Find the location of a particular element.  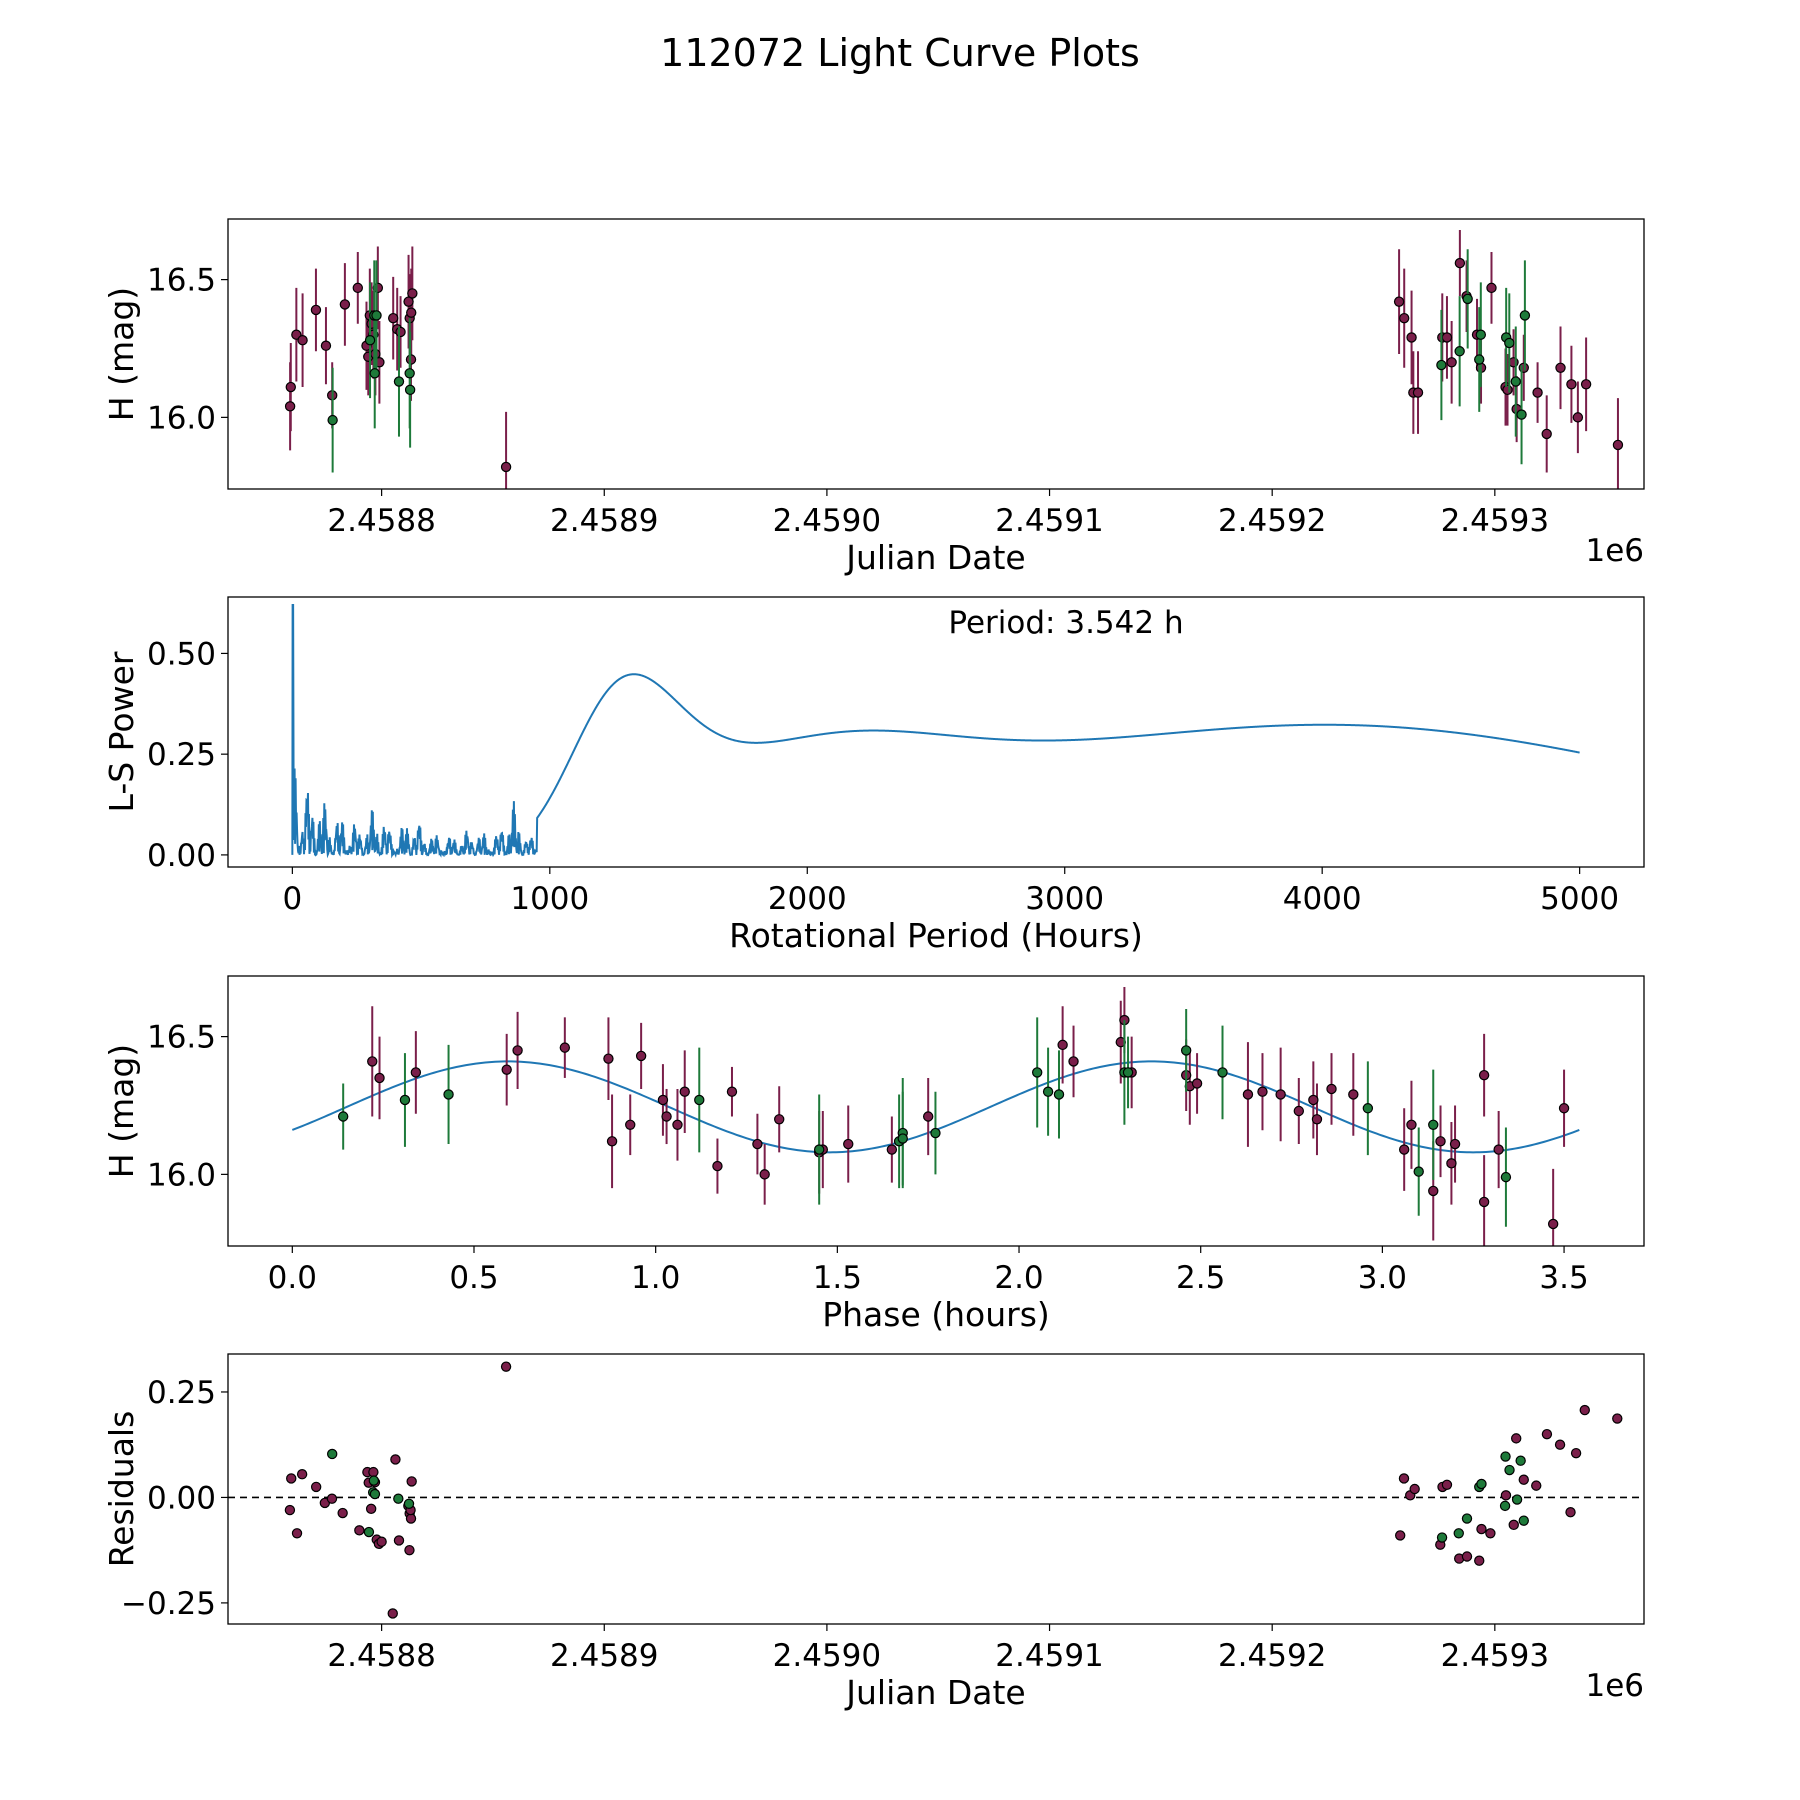

x-tick-label: 0.0 is located at coordinates (292, 1278).